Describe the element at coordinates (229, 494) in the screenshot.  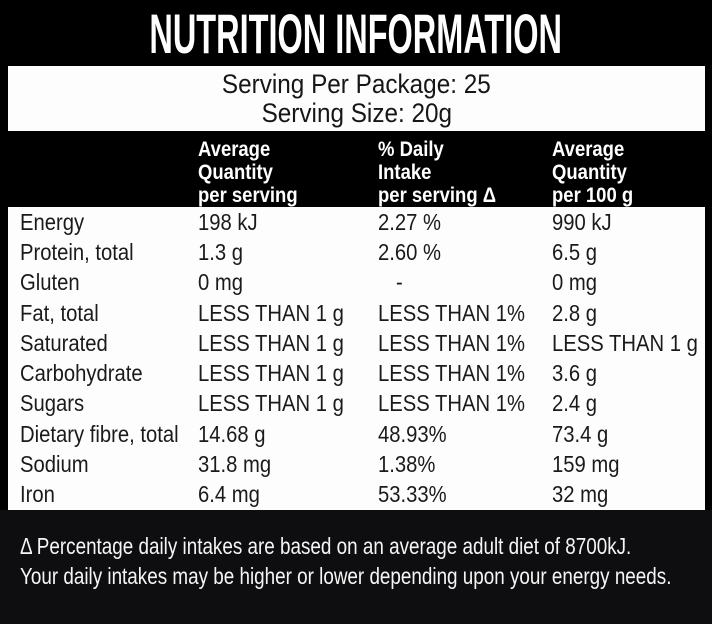
I see `cell-per-serving: 6.4 mg` at that location.